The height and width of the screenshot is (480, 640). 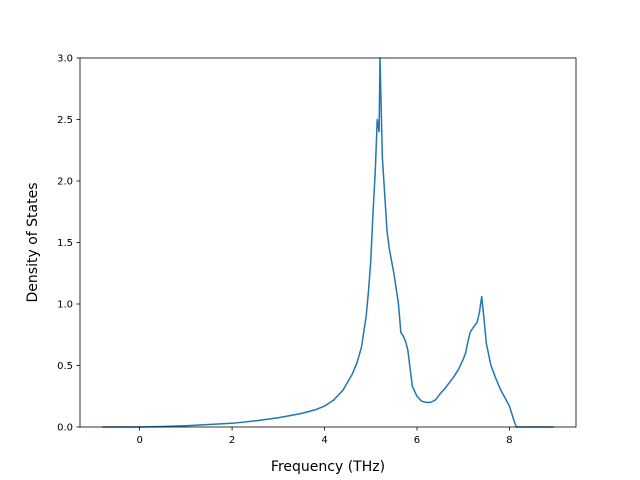 I want to click on y-tick-label: 2.0, so click(x=65, y=182).